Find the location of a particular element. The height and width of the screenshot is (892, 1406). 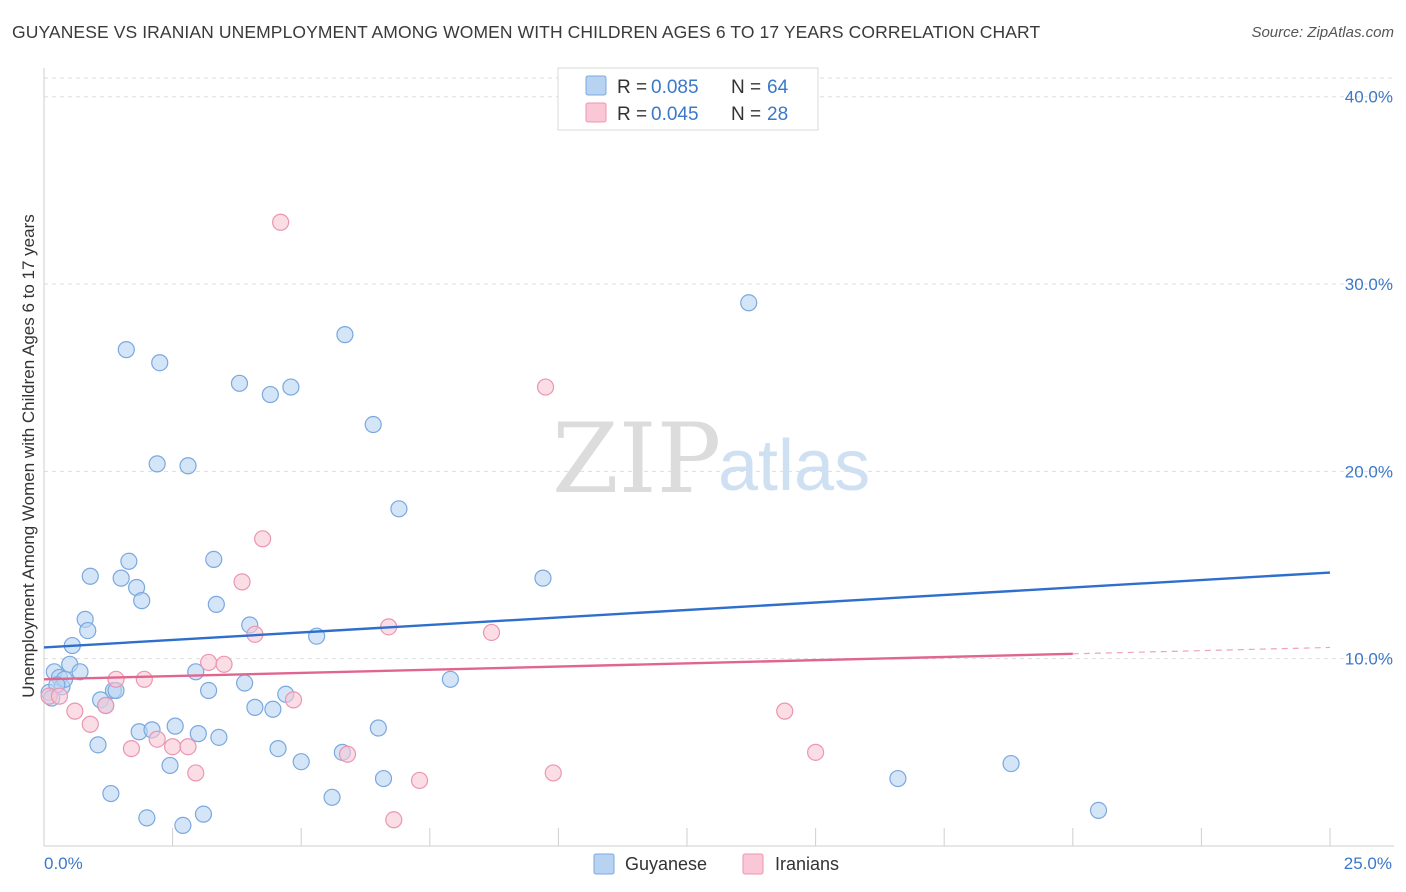

y-tick-label-10: 10.0% is located at coordinates (1369, 659).